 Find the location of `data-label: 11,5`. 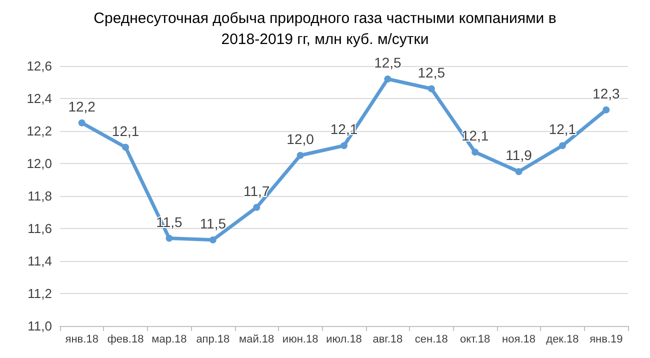

data-label: 11,5 is located at coordinates (213, 223).